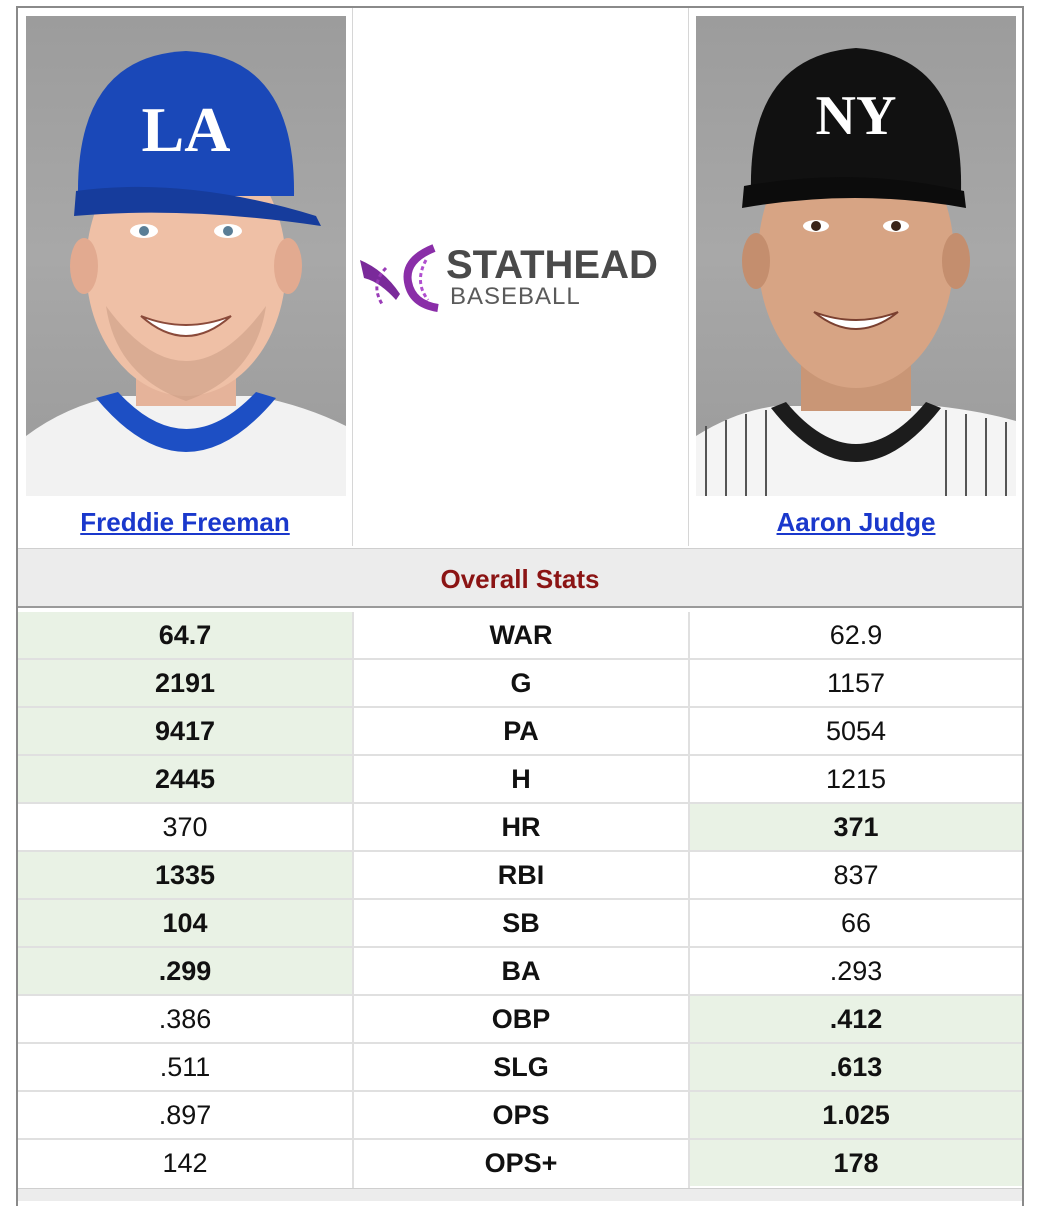 Image resolution: width=1042 pixels, height=1206 pixels. I want to click on logo-word-baseball: BASEBALL, so click(515, 296).